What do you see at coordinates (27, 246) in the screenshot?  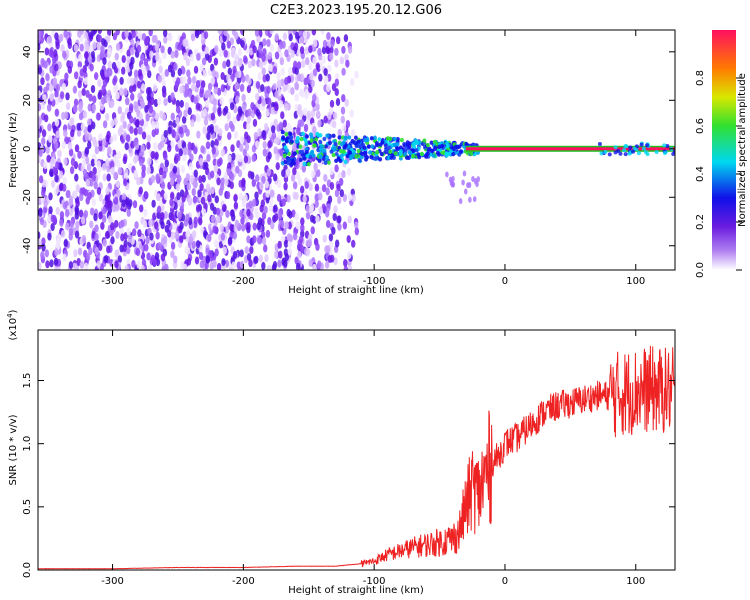 I see `heatmap-y-tick-label: -40` at bounding box center [27, 246].